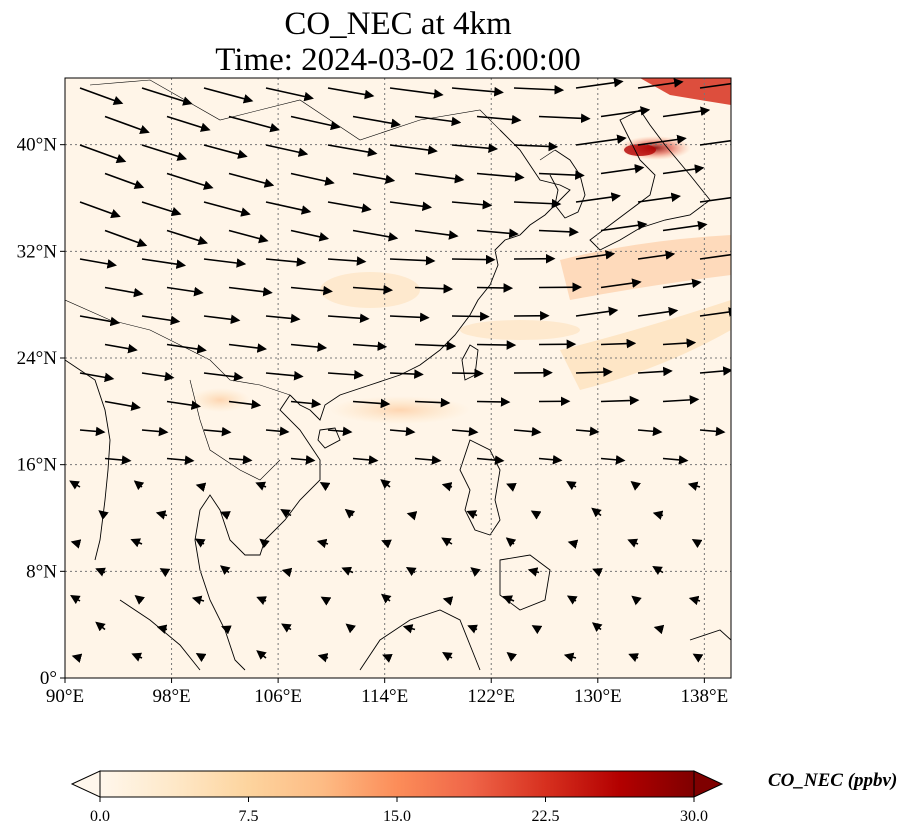 This screenshot has height=836, width=920. Describe the element at coordinates (470, 362) in the screenshot. I see `coastline-taiwan` at that location.